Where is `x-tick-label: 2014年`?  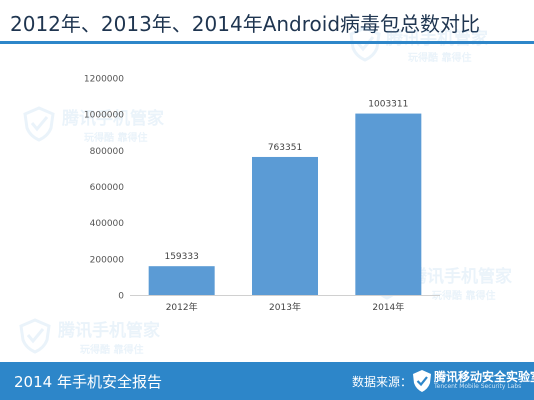 x-tick-label: 2014年 is located at coordinates (388, 307).